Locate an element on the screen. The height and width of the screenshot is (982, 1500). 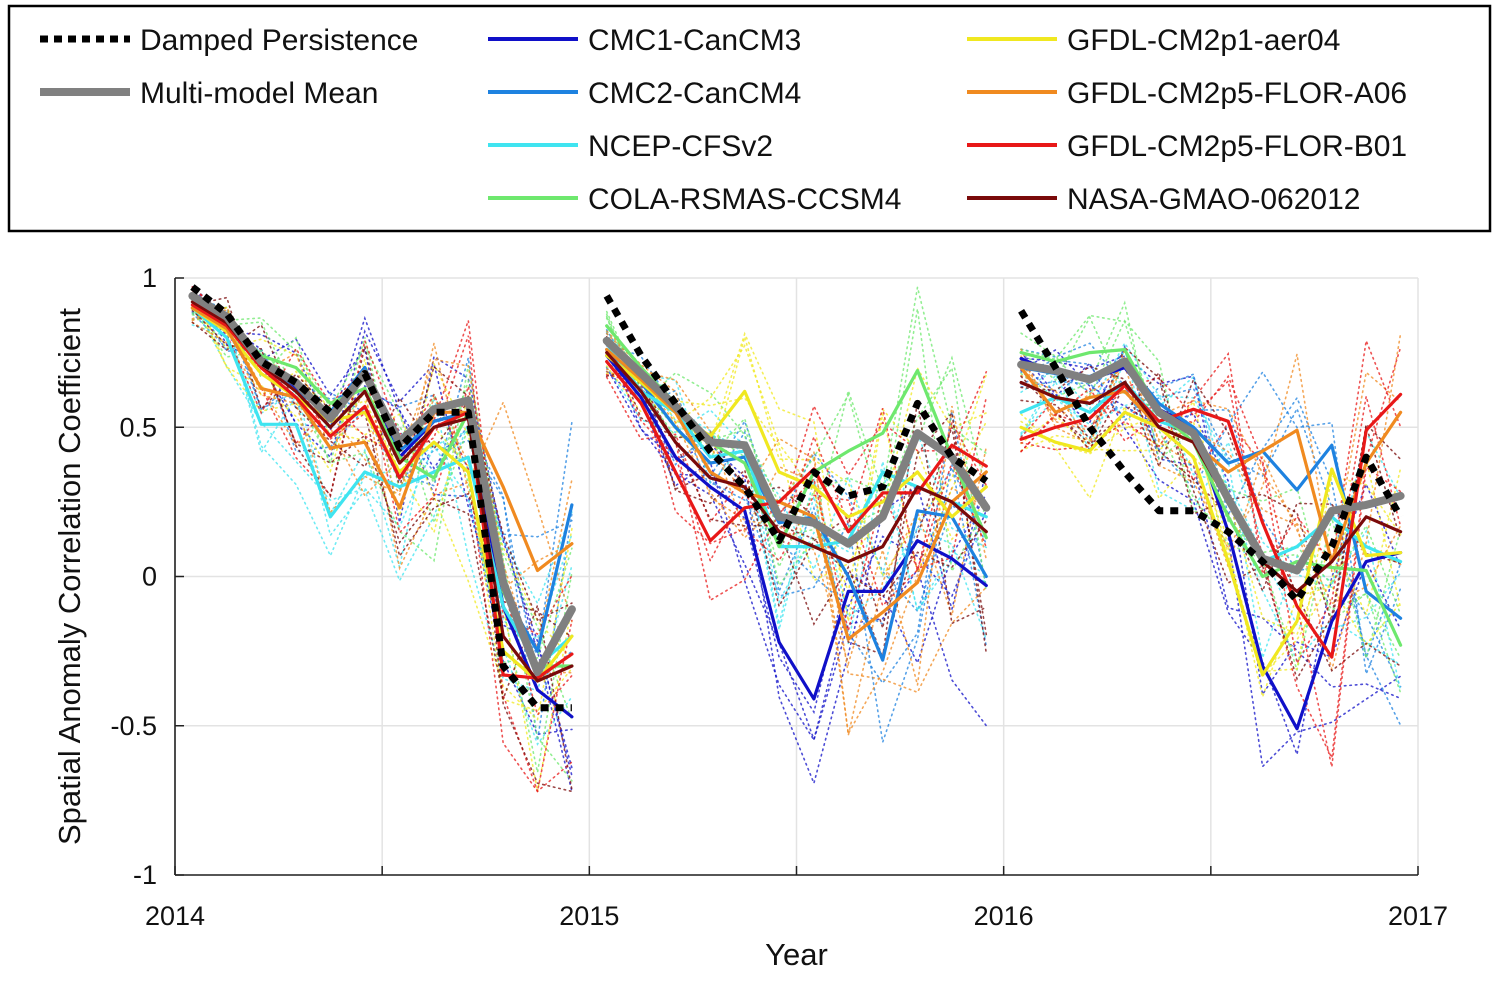
y-tick-label: -1 is located at coordinates (145, 875).